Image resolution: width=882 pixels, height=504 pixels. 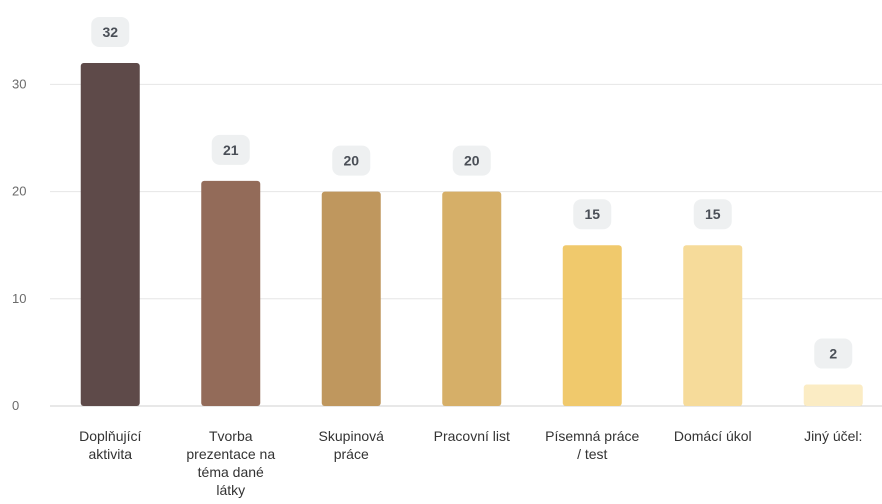 What do you see at coordinates (230, 463) in the screenshot?
I see `category-label: Tvorba prezentace na téma dané látky` at bounding box center [230, 463].